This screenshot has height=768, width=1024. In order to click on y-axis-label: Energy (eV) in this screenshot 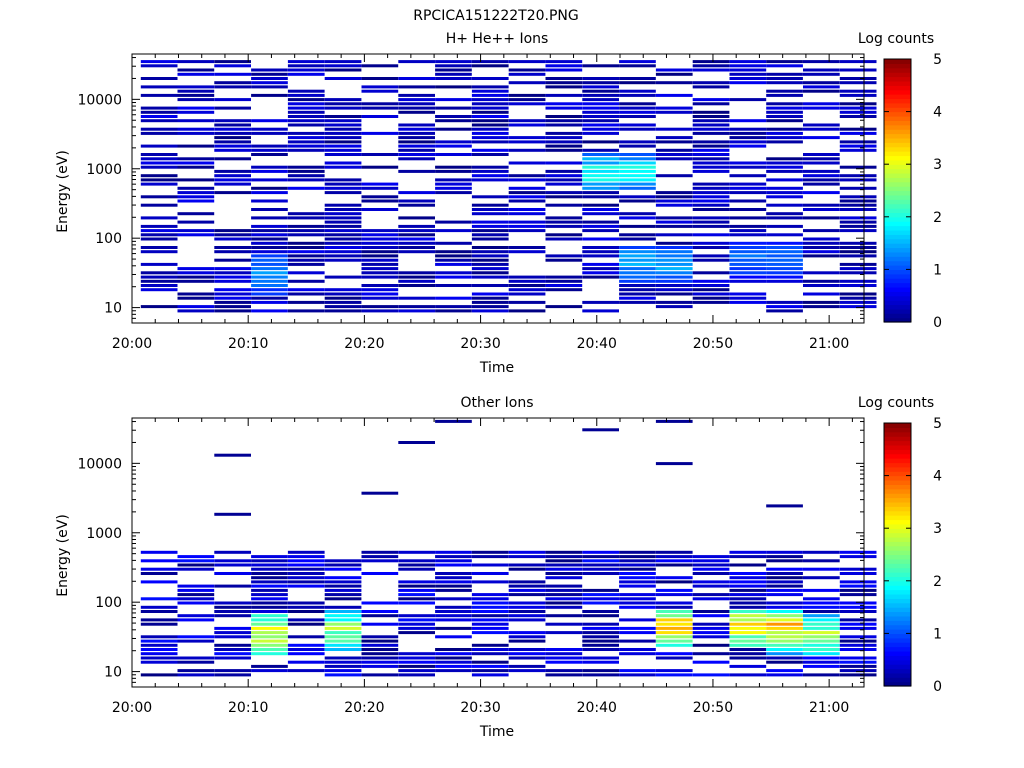, I will do `click(63, 191)`.